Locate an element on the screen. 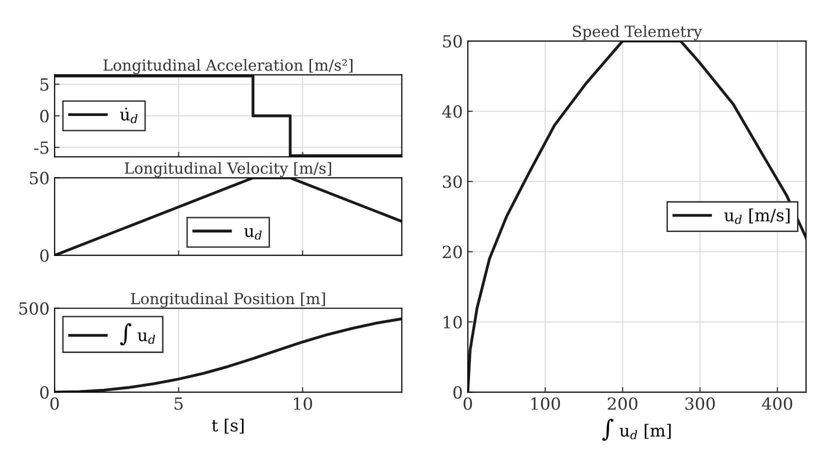  x-tick-label: 5 is located at coordinates (178, 404).